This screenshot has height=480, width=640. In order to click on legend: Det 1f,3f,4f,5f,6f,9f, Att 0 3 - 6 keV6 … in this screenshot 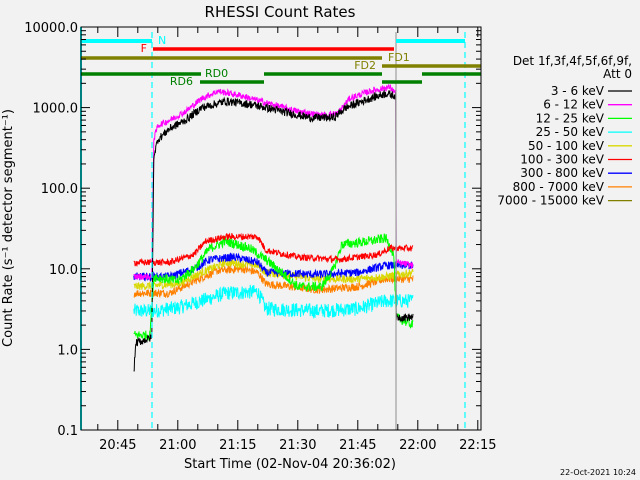, I will do `click(564, 131)`.